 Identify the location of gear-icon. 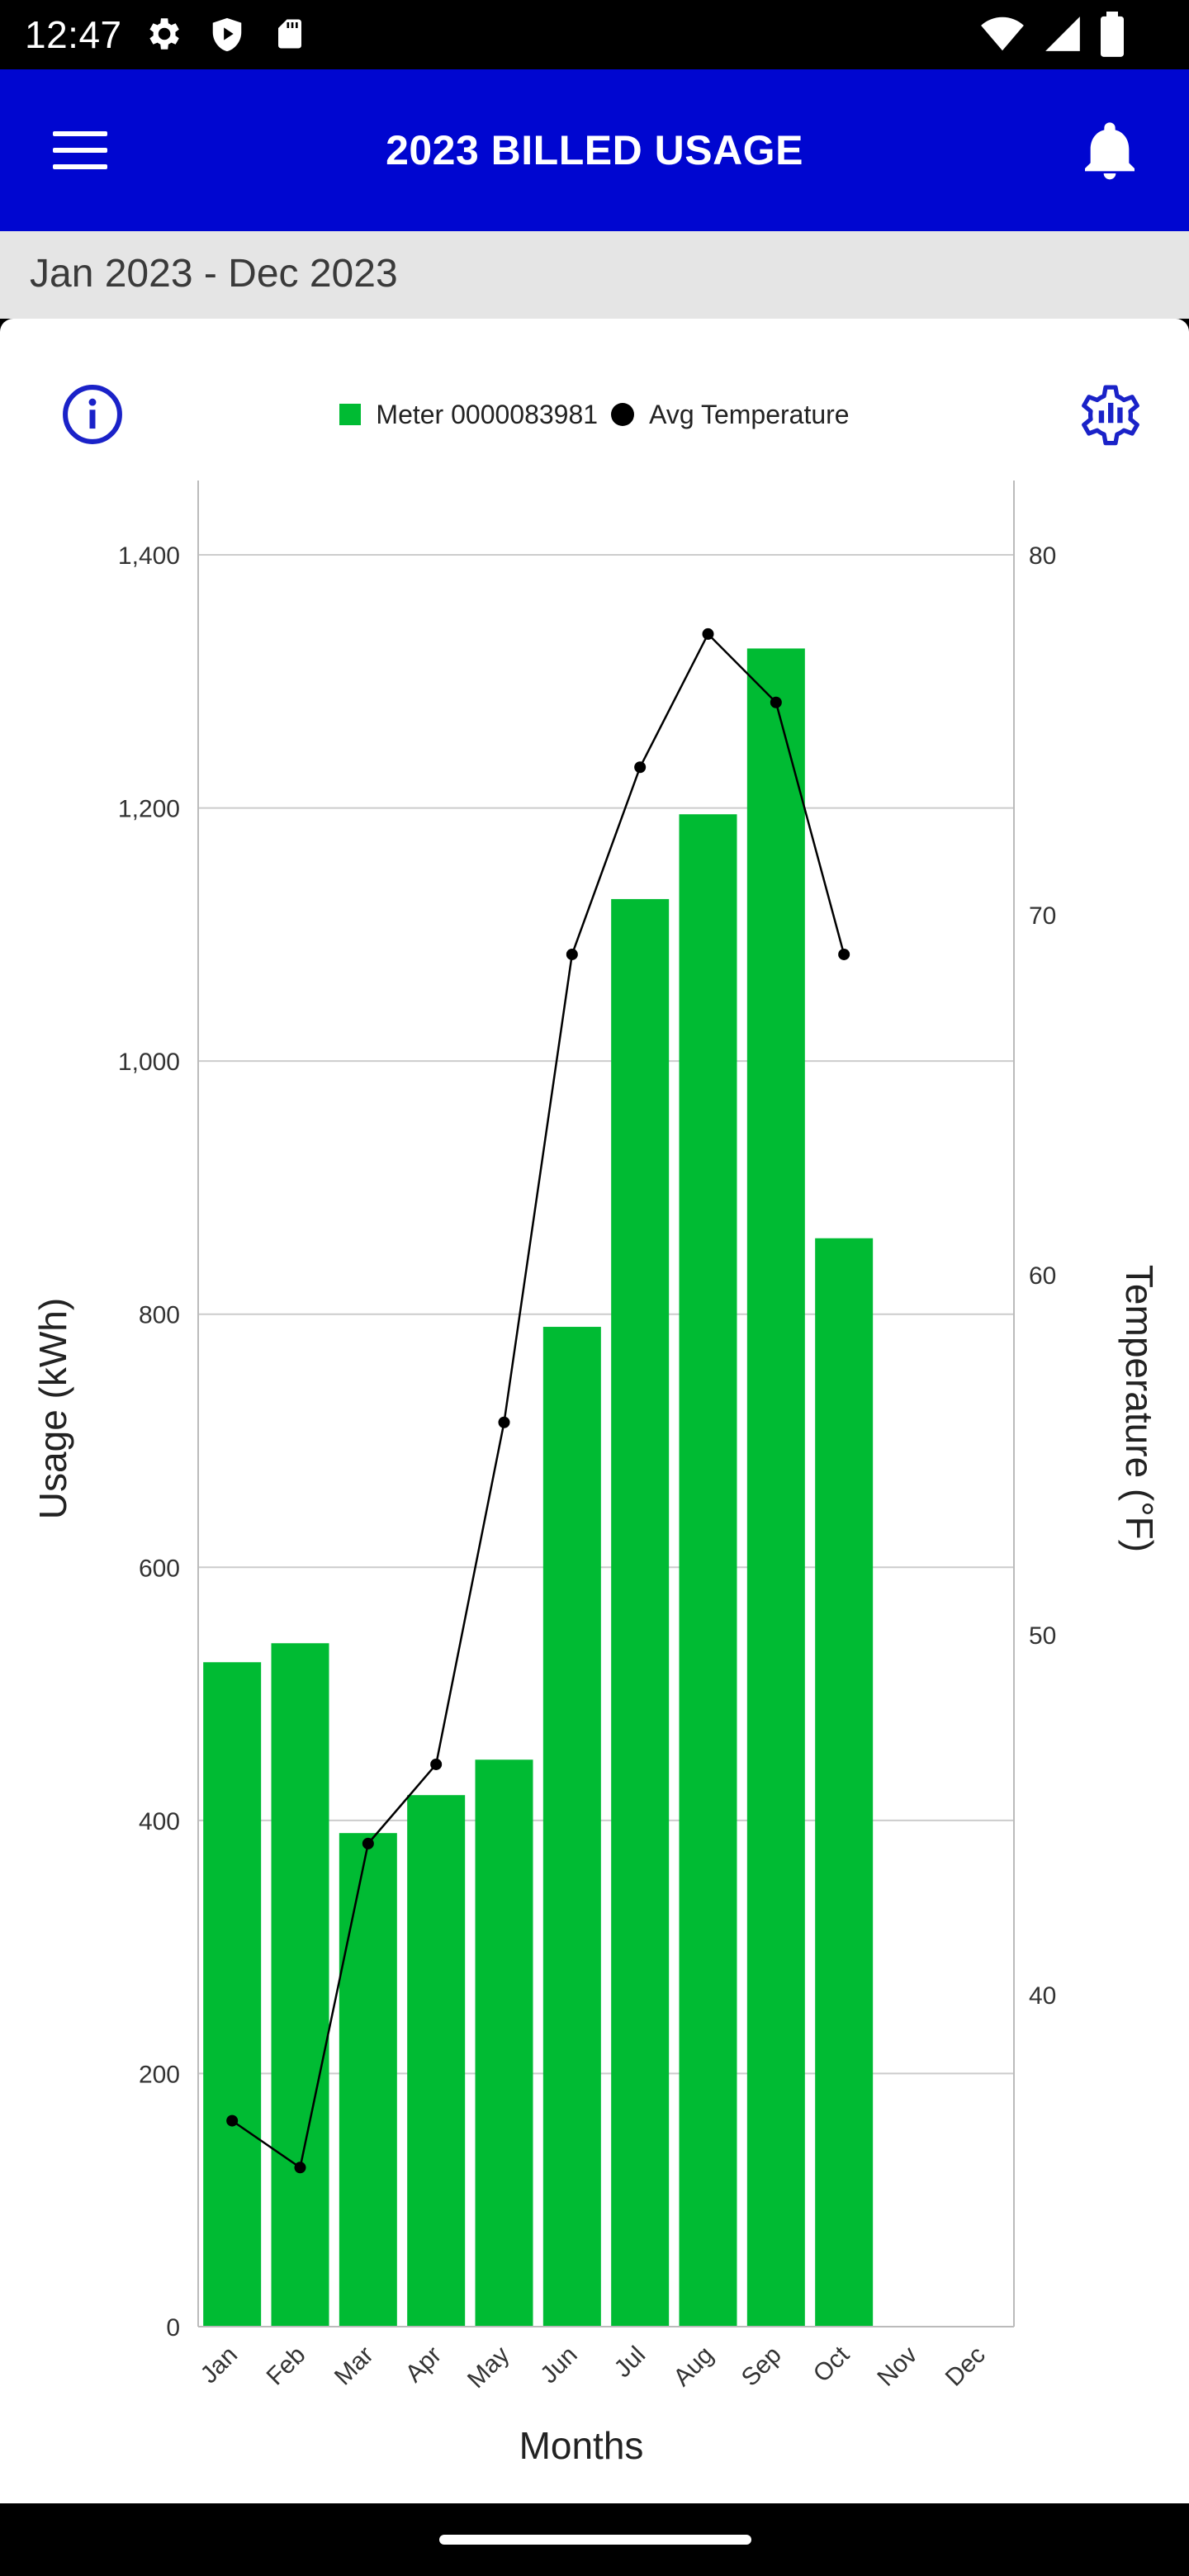
(164, 34).